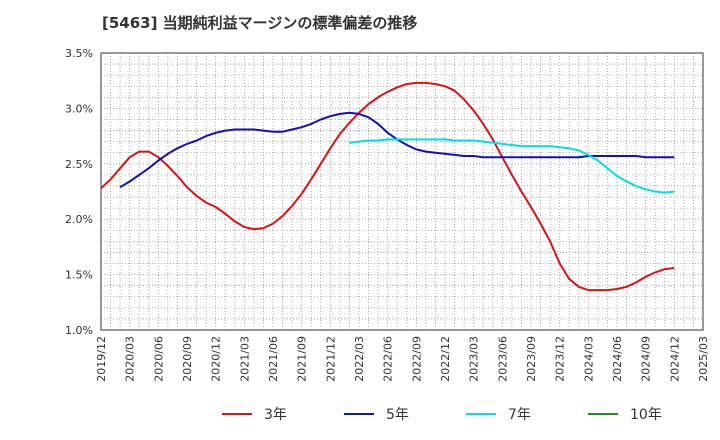 This screenshot has height=440, width=720. I want to click on y-tick-label: 2.5%, so click(79, 164).